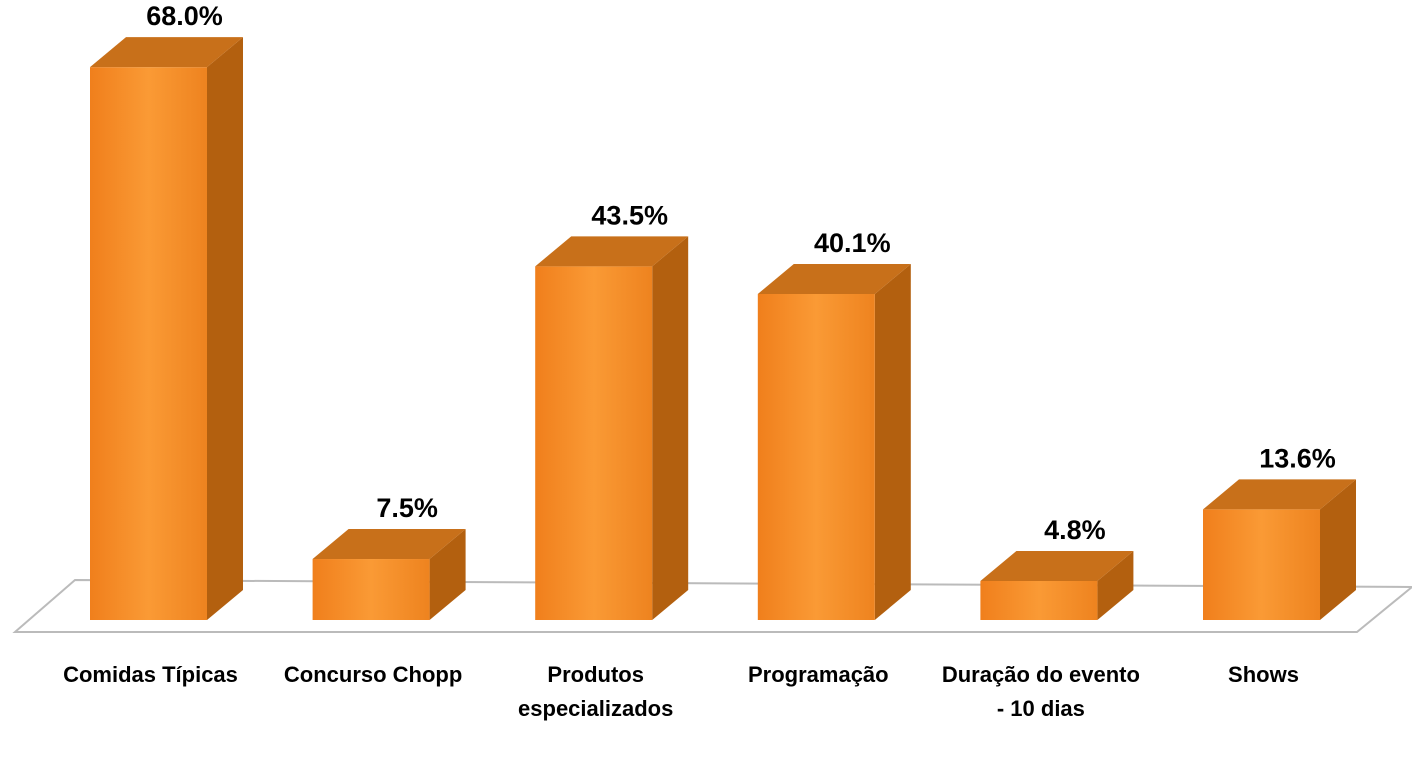 This screenshot has height=767, width=1412. I want to click on data-label: 40.1%, so click(852, 243).